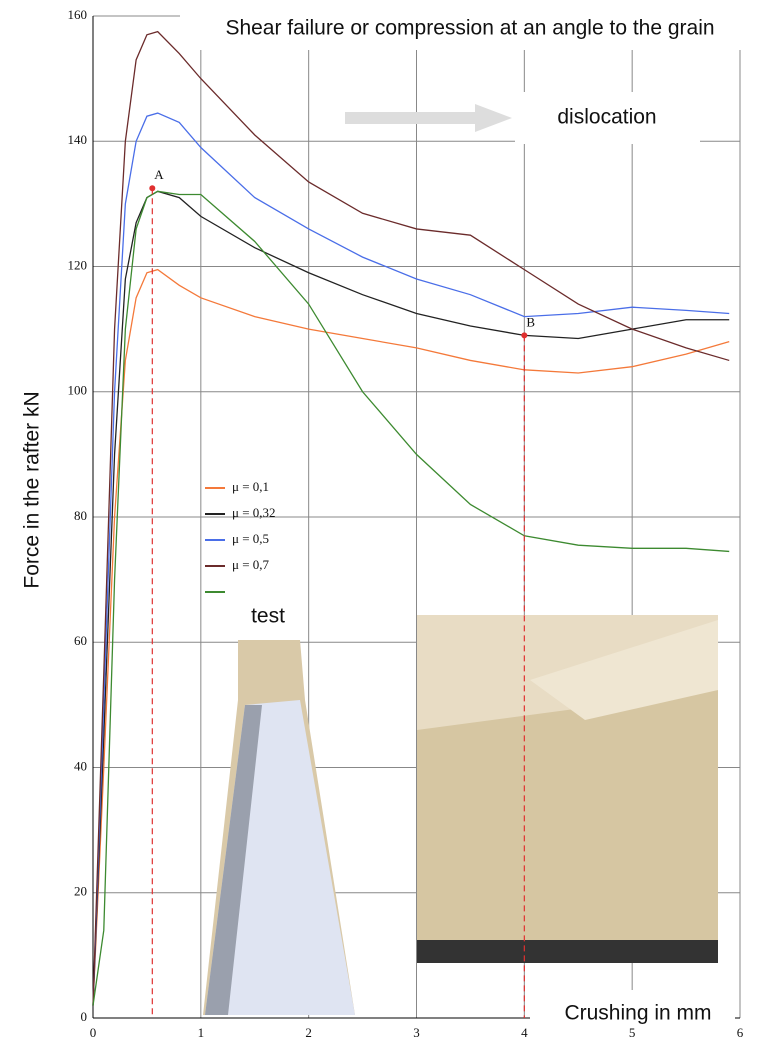 This screenshot has width=769, height=1052. Describe the element at coordinates (268, 616) in the screenshot. I see `legend-label: test` at that location.